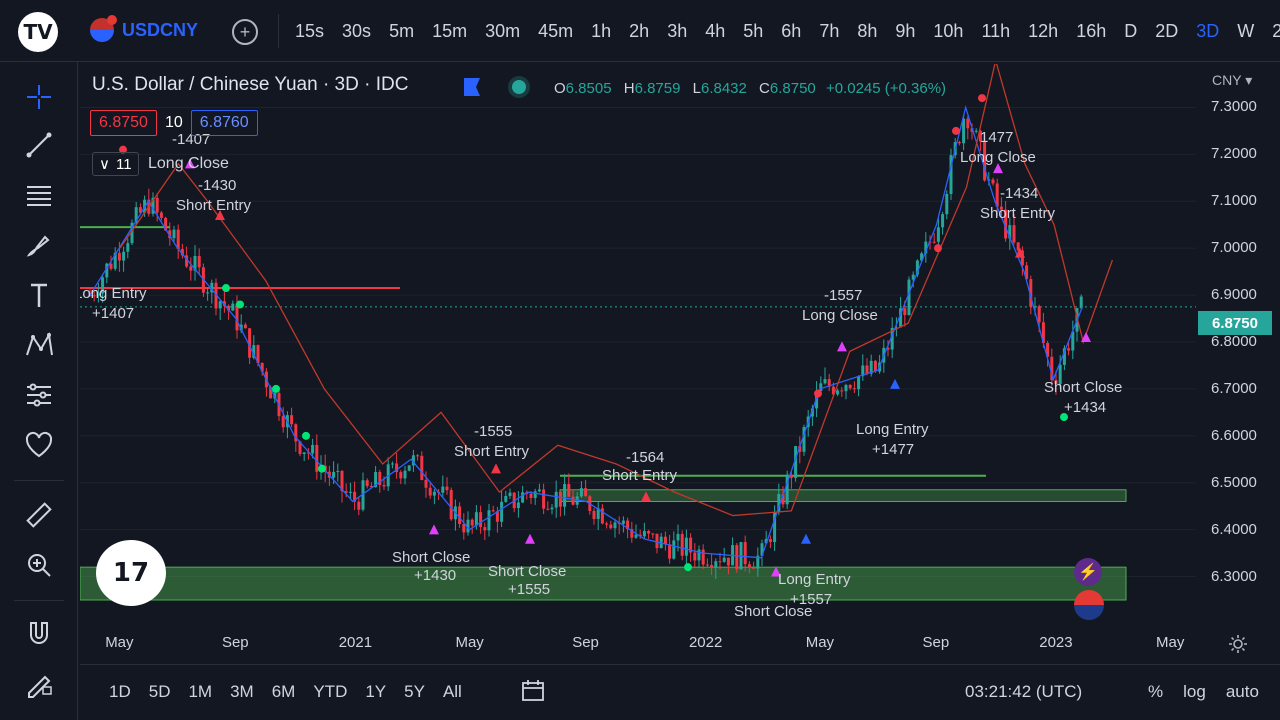 The width and height of the screenshot is (1280, 720). Describe the element at coordinates (431, 557) in the screenshot. I see `trade-annotation: Short Close` at that location.